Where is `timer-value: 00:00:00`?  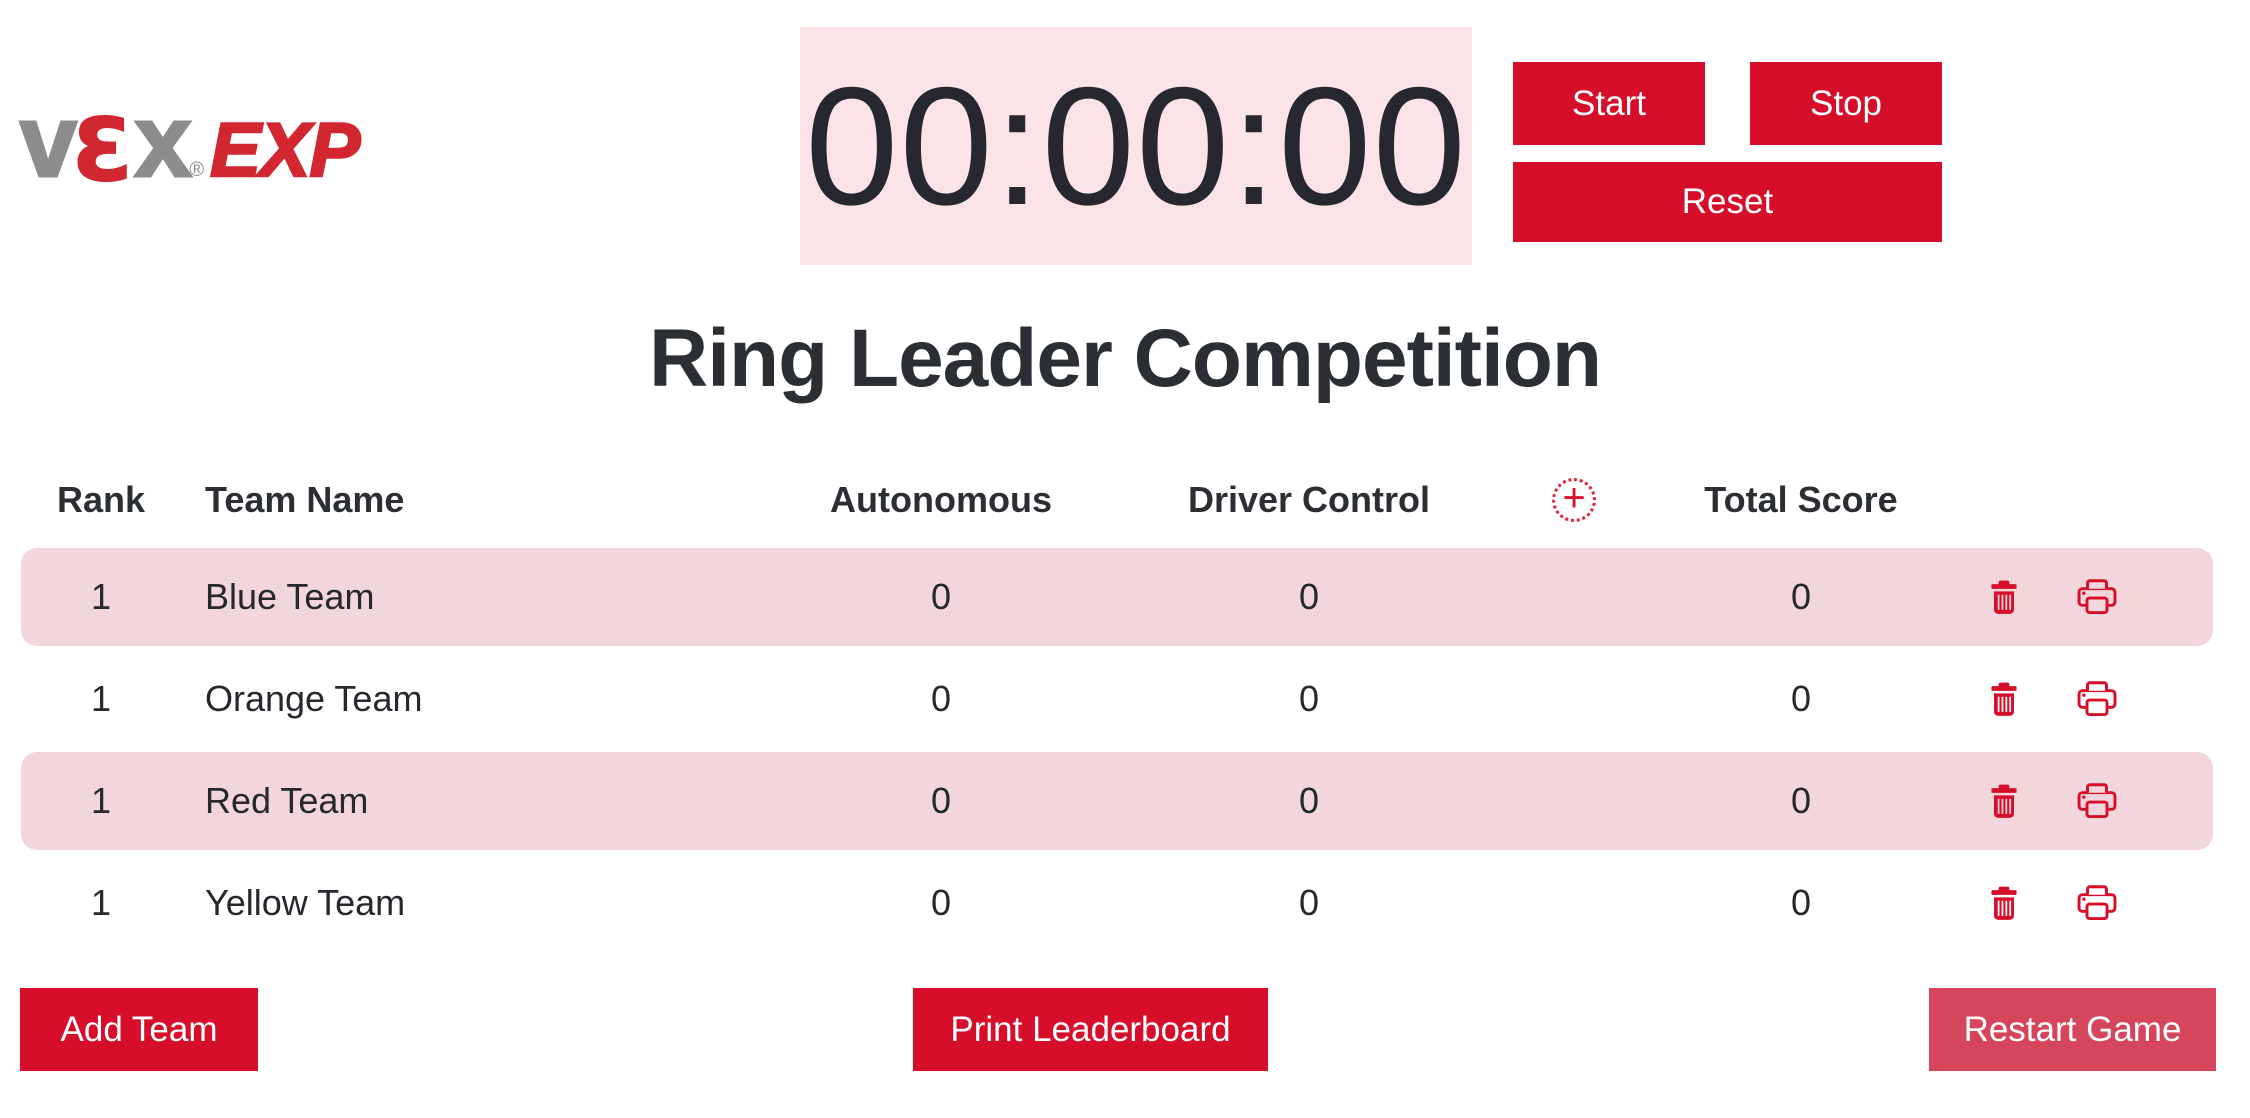
timer-value: 00:00:00 is located at coordinates (1136, 145).